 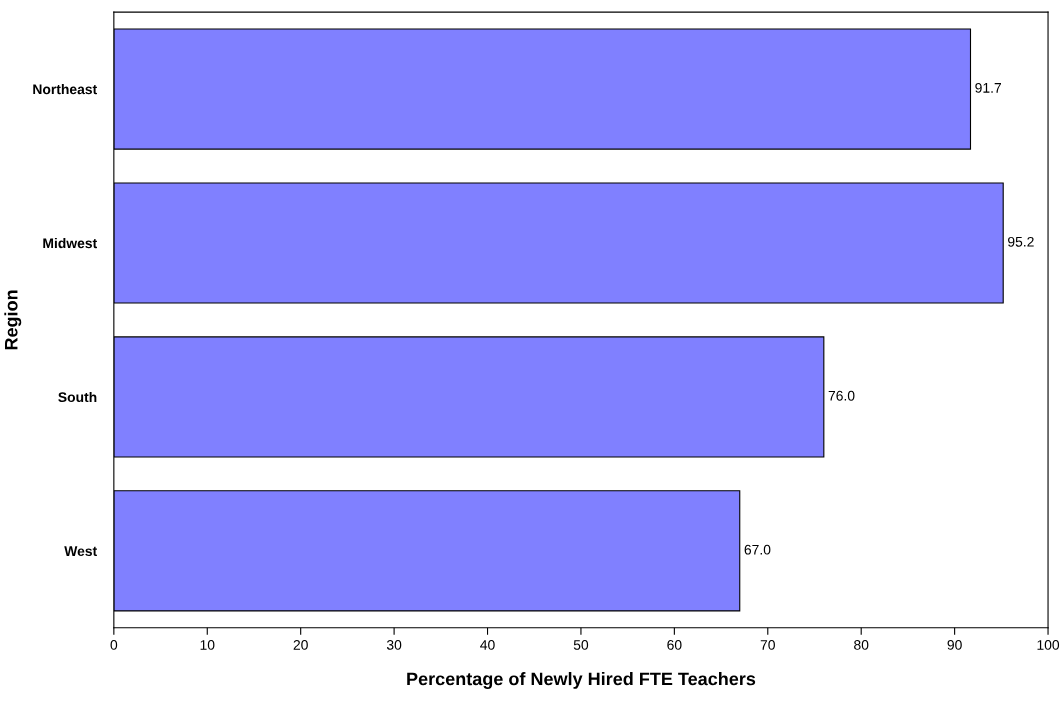 What do you see at coordinates (114, 644) in the screenshot?
I see `x-tick-label: 0` at bounding box center [114, 644].